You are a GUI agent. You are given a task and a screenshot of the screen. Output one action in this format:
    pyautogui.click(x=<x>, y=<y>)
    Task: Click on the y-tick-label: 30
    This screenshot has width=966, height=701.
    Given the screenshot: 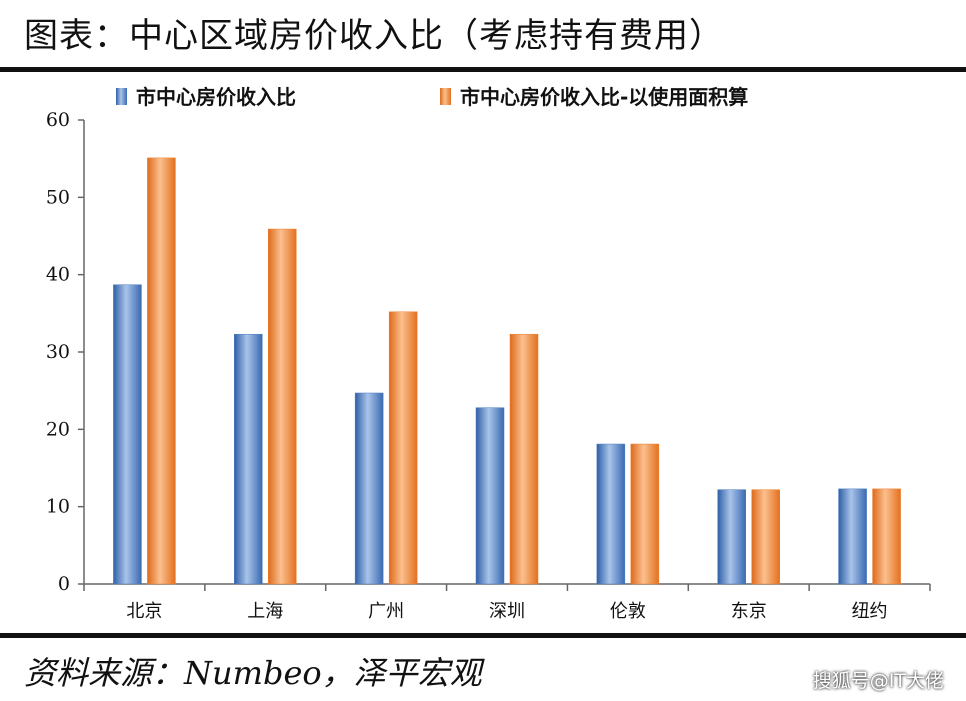 What is the action you would take?
    pyautogui.click(x=58, y=352)
    